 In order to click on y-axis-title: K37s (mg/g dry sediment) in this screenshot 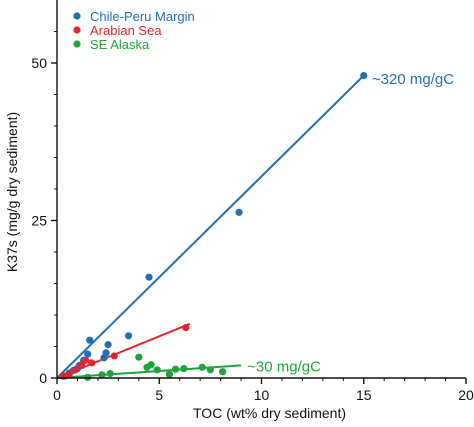, I will do `click(12, 192)`.